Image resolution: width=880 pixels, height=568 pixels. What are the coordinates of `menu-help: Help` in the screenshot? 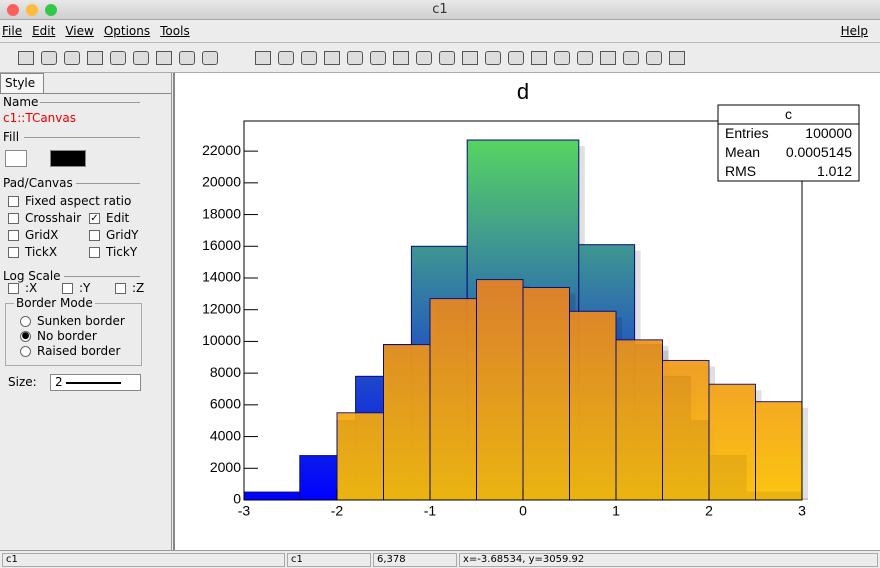 It's located at (854, 31).